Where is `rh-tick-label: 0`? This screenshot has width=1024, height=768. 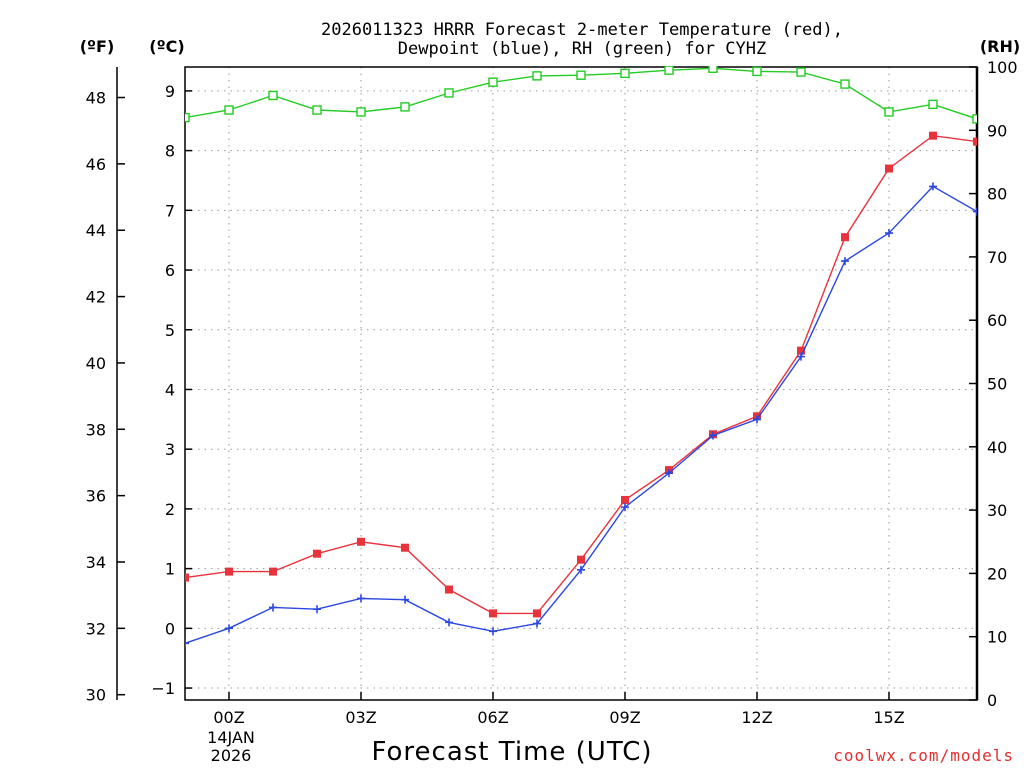 rh-tick-label: 0 is located at coordinates (992, 700).